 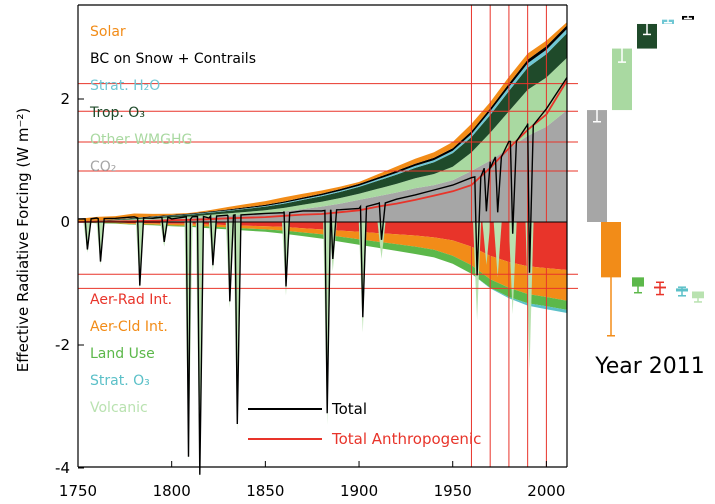 What do you see at coordinates (23, 240) in the screenshot?
I see `y-axis-label: Effective Radiative Forcing (W m⁻²)` at bounding box center [23, 240].